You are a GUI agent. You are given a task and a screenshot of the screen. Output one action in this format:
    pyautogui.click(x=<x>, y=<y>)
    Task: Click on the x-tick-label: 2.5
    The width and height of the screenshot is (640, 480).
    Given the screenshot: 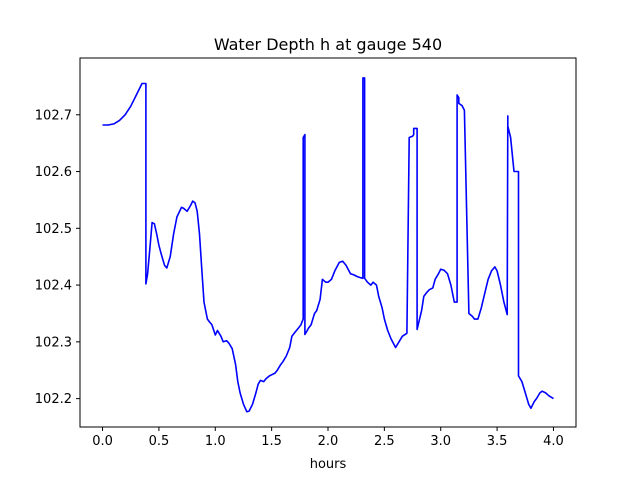 What is the action you would take?
    pyautogui.click(x=384, y=441)
    